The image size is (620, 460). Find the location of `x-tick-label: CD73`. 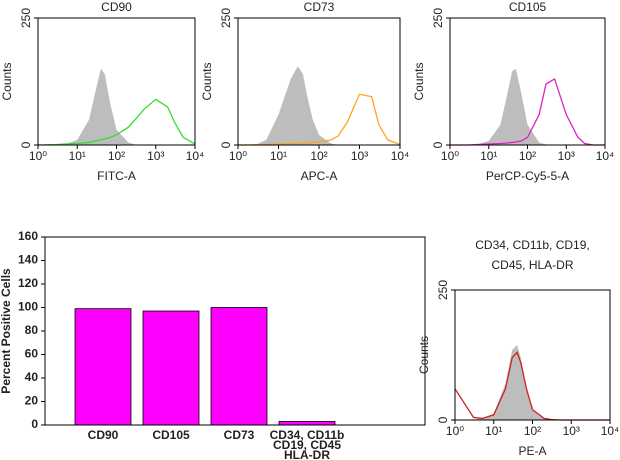

x-tick-label: CD73 is located at coordinates (239, 435).